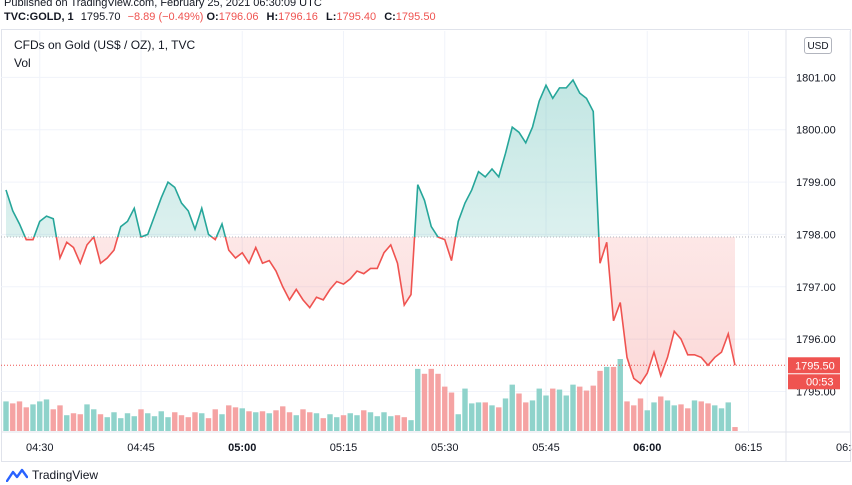 Image resolution: width=852 pixels, height=485 pixels. I want to click on y-tick-label: 1800.00, so click(816, 131).